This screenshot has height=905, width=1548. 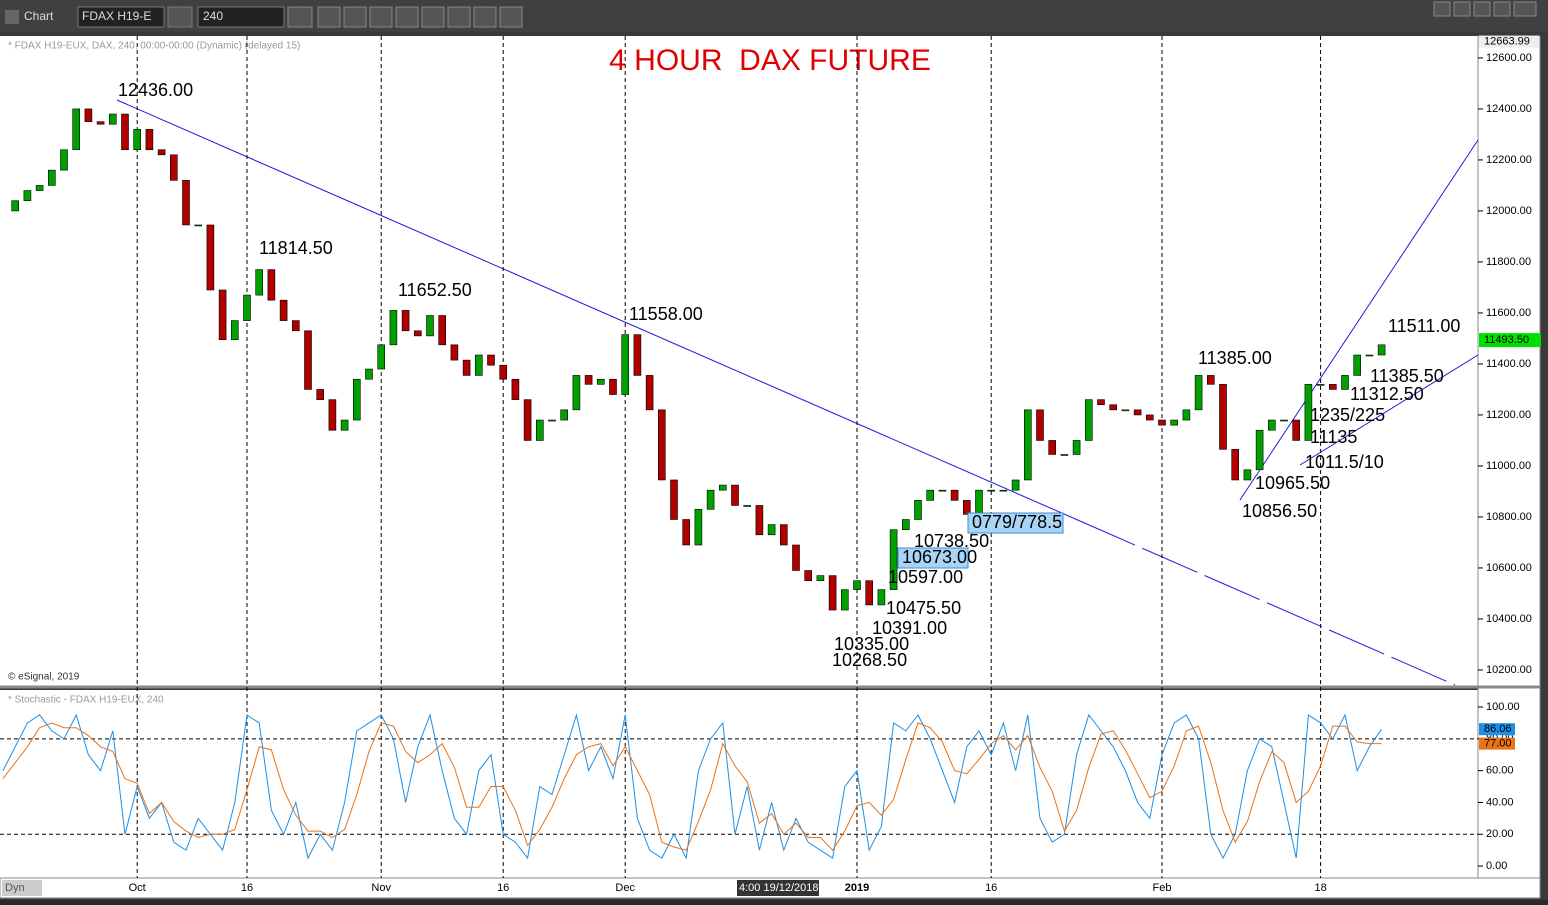 I want to click on y-tick-label: 10200.00, so click(x=1509, y=670).